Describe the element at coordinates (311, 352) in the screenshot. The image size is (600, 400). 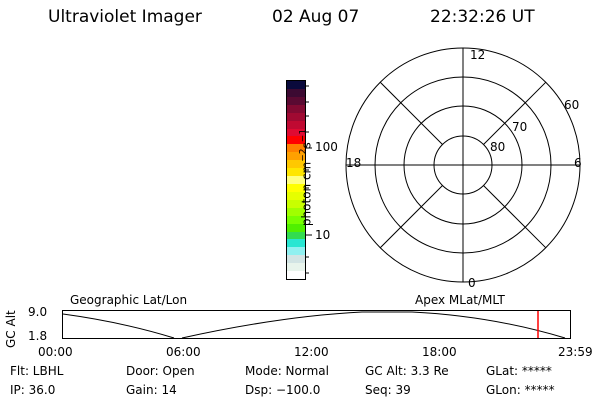
I see `x-tick-1200: 12:00` at that location.